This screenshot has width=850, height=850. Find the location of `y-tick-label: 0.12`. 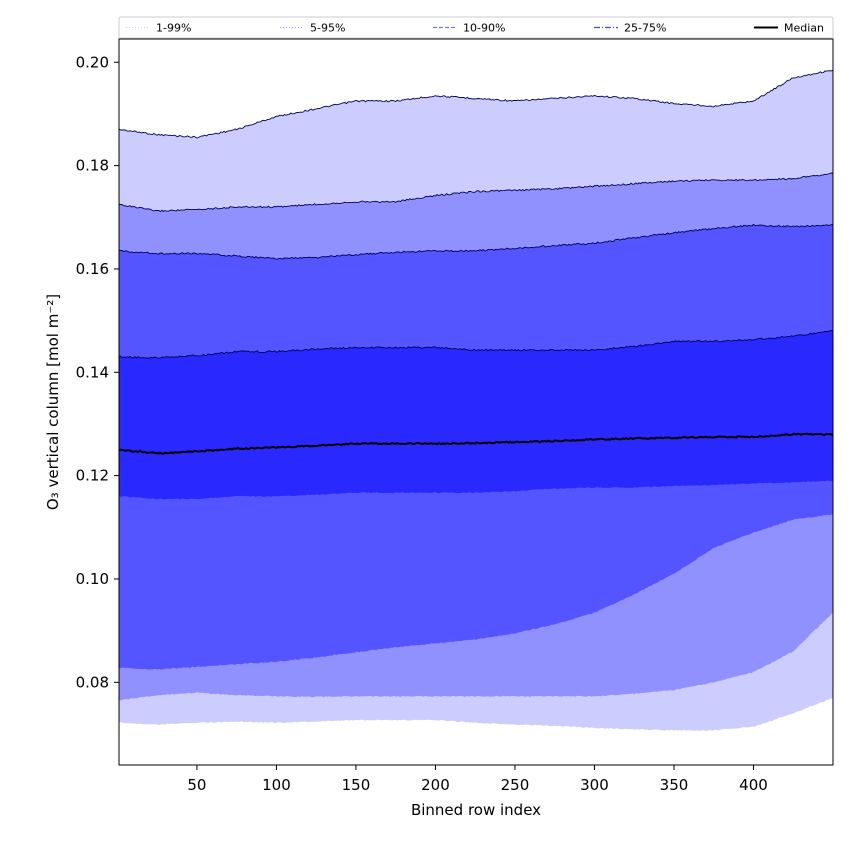

y-tick-label: 0.12 is located at coordinates (92, 476).